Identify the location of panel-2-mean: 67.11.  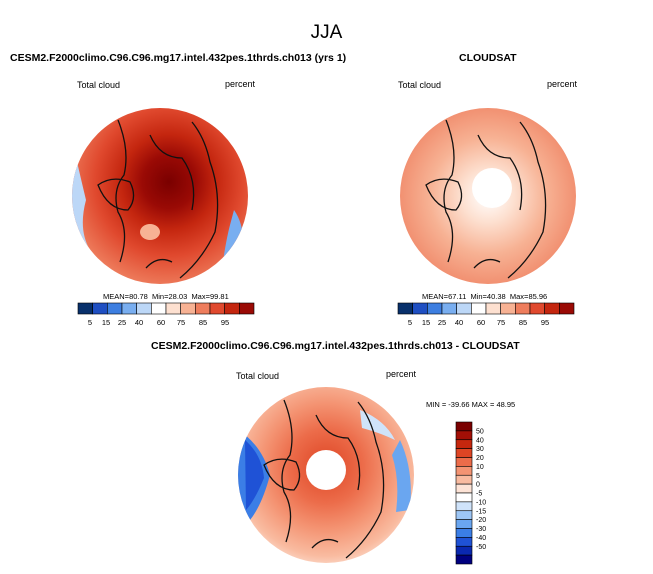
(457, 296).